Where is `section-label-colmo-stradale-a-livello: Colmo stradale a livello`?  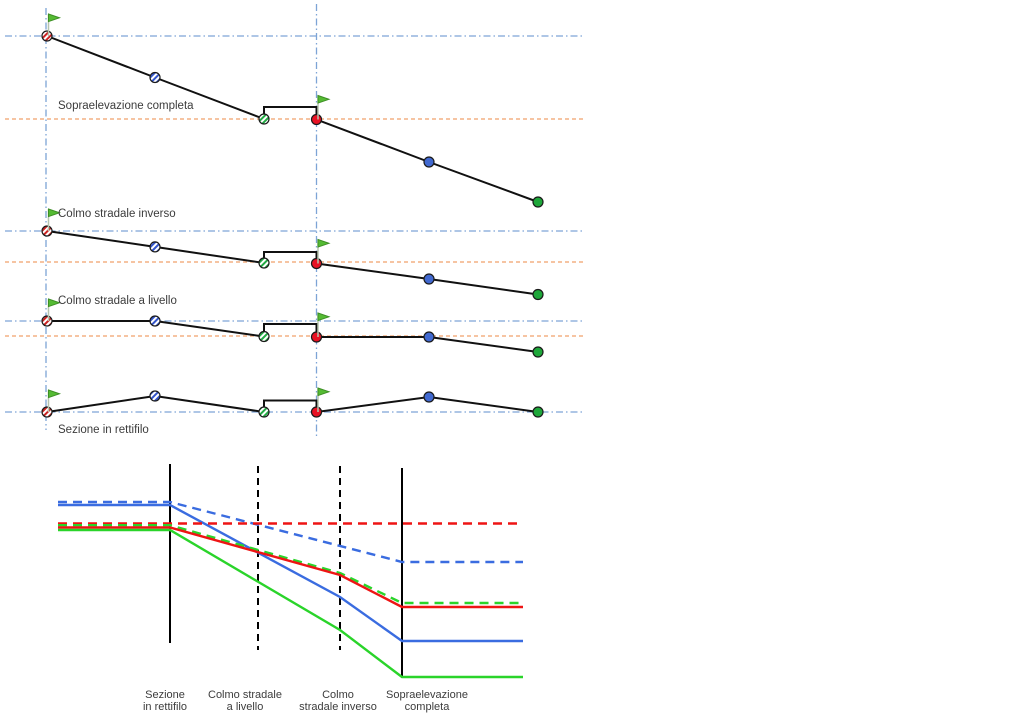 section-label-colmo-stradale-a-livello: Colmo stradale a livello is located at coordinates (117, 301).